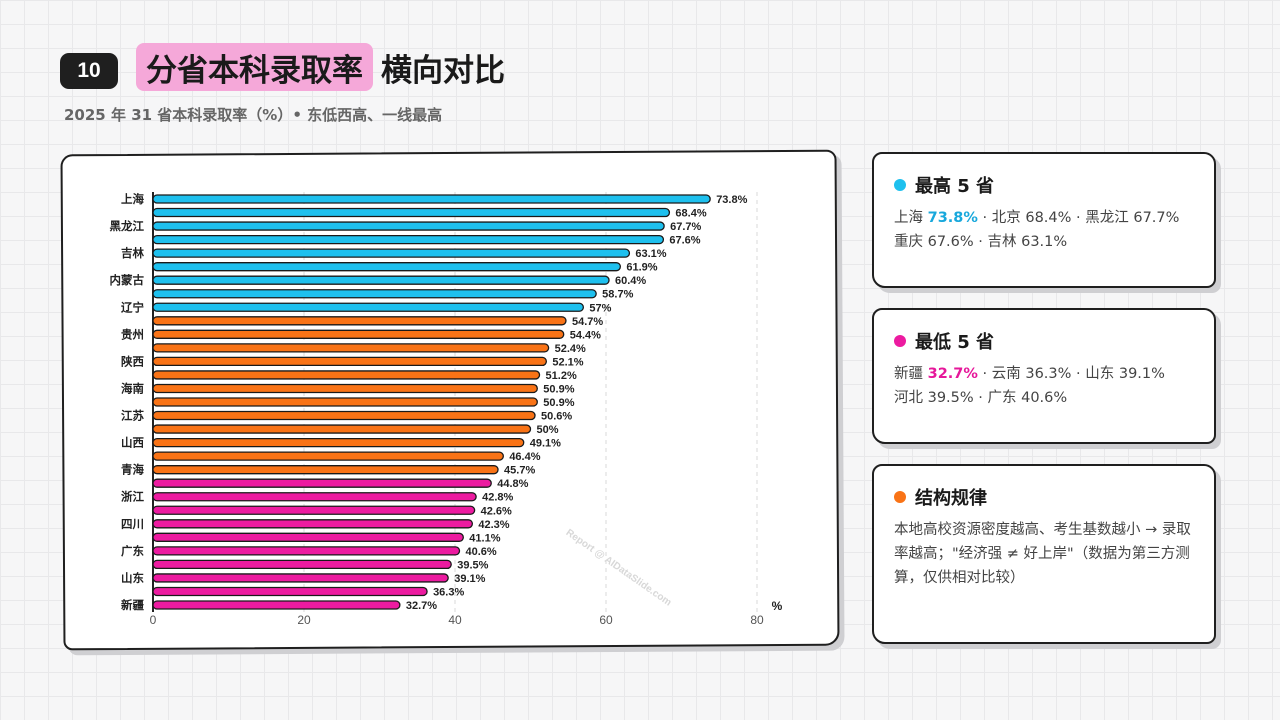 The image size is (1280, 720). What do you see at coordinates (1044, 185) in the screenshot?
I see `top5-card-header: 最高 5 省` at bounding box center [1044, 185].